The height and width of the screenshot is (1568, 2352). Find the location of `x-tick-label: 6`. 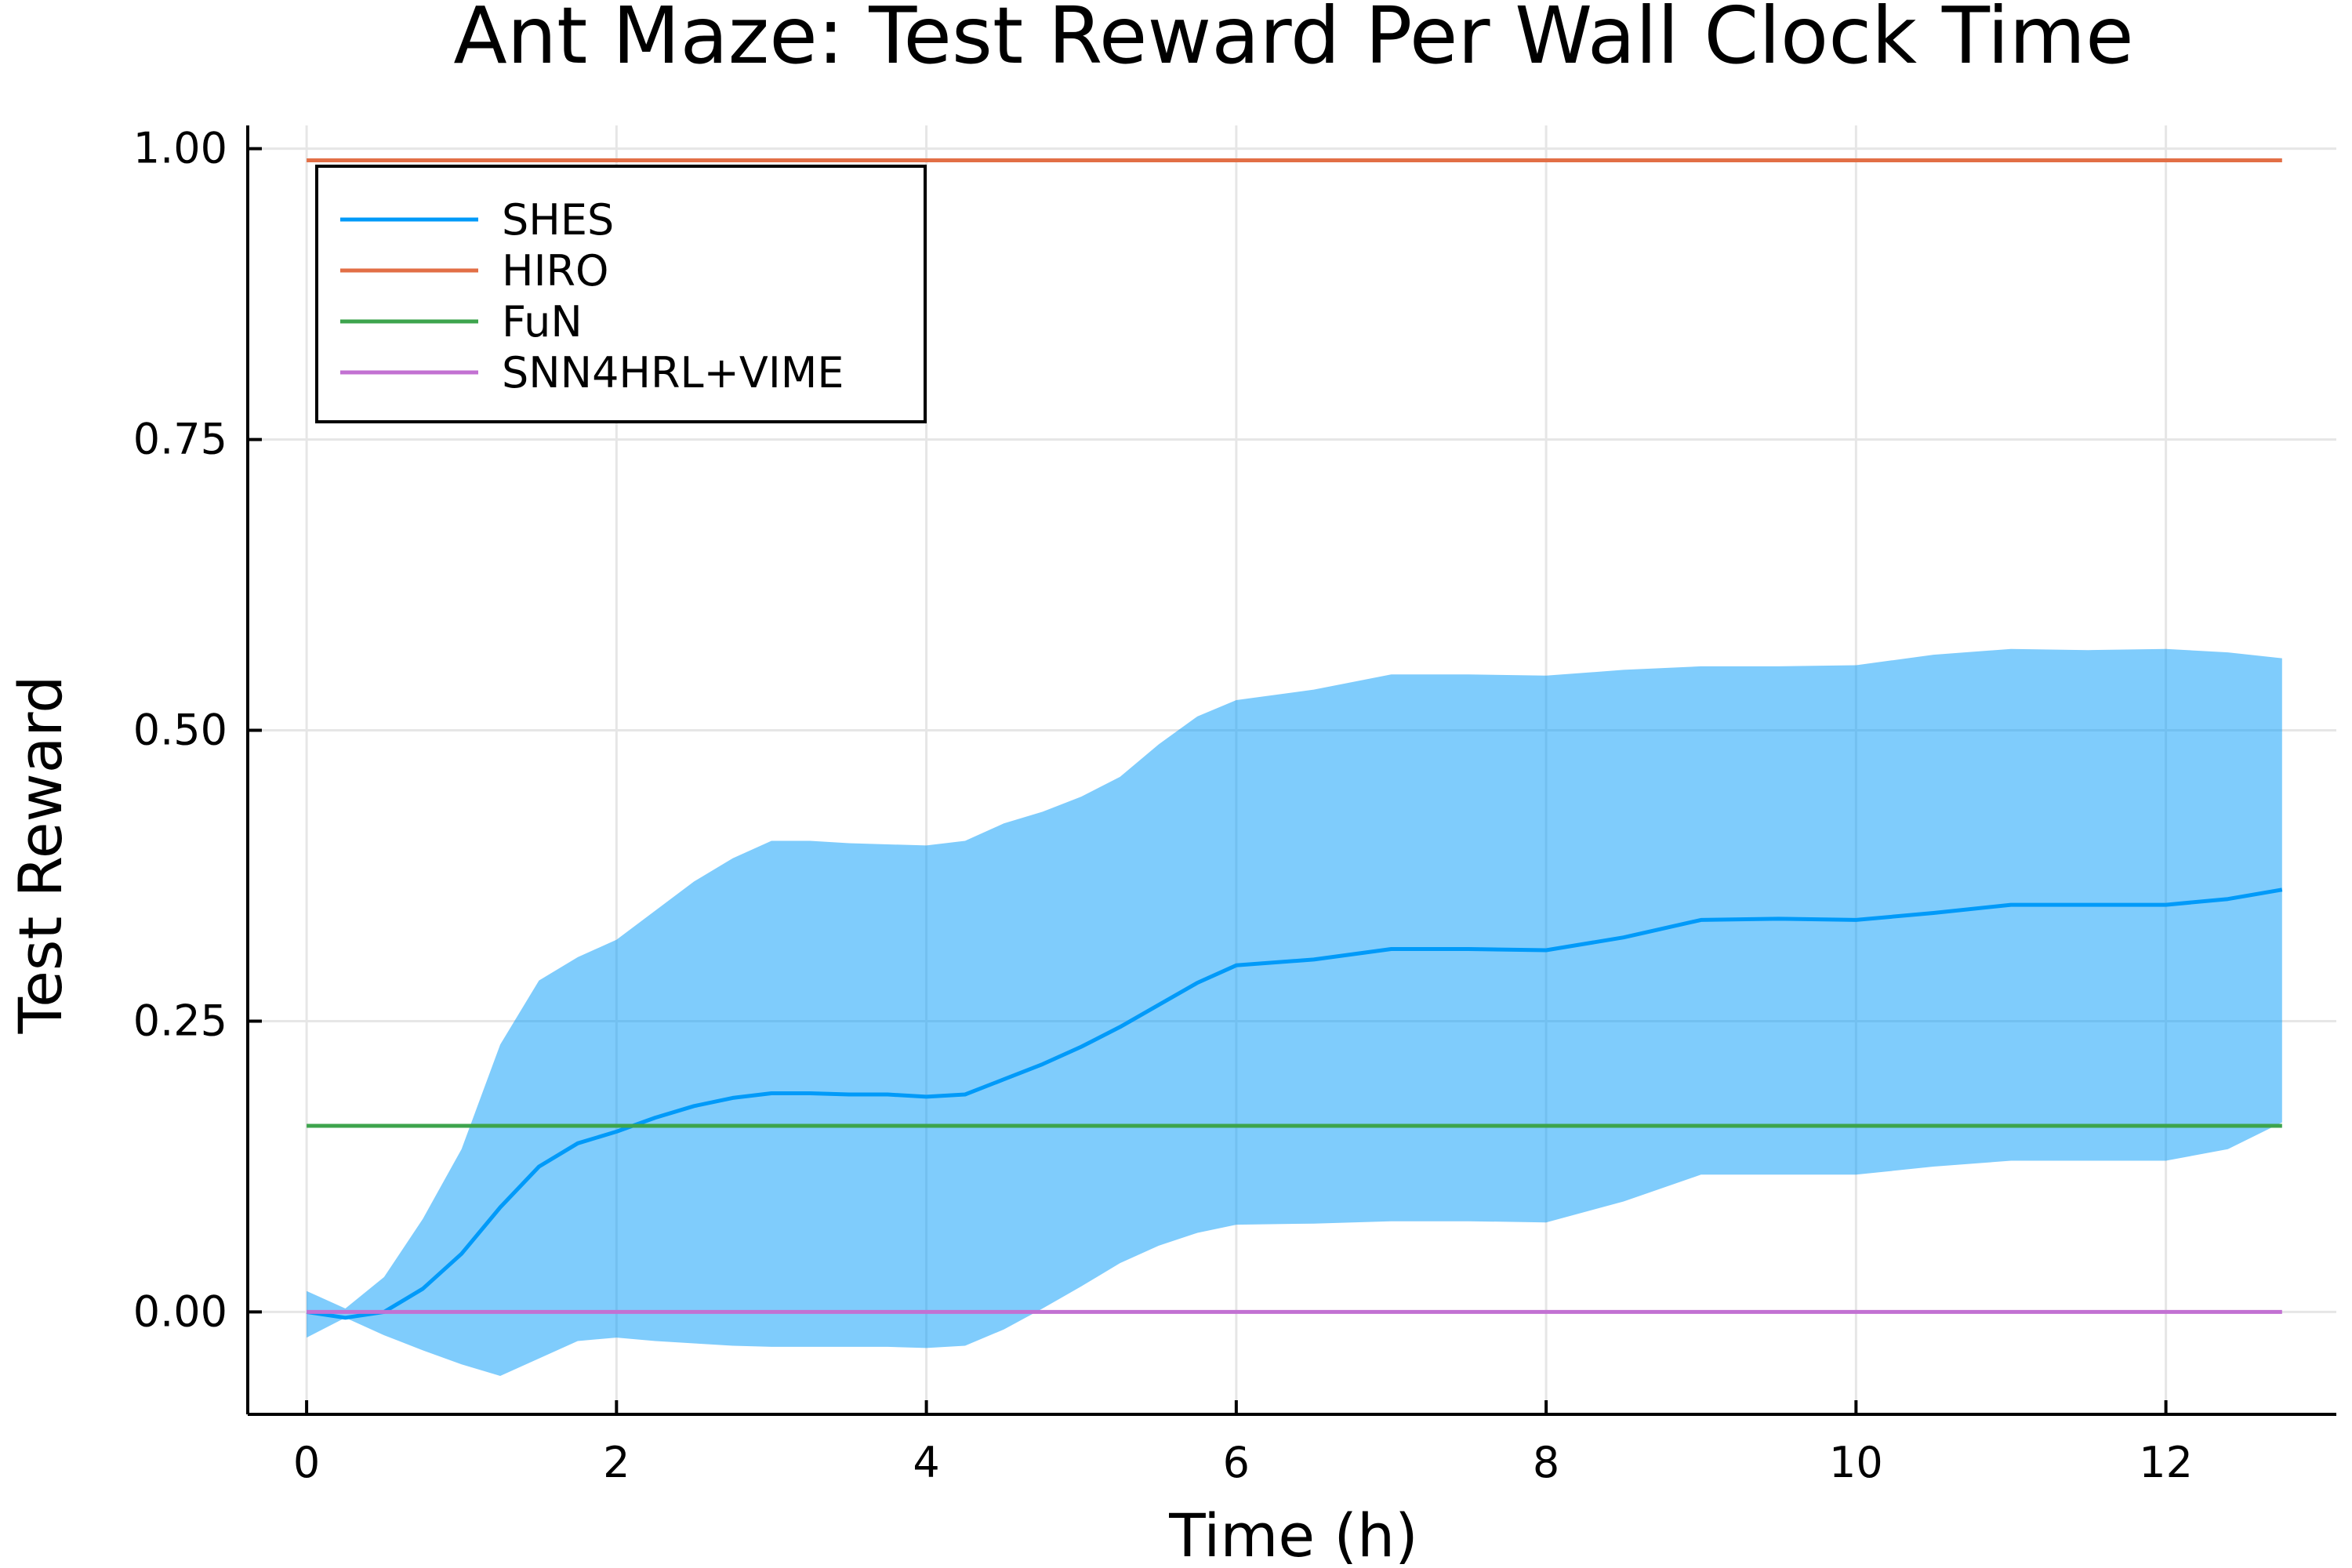

x-tick-label: 6 is located at coordinates (1236, 1462).